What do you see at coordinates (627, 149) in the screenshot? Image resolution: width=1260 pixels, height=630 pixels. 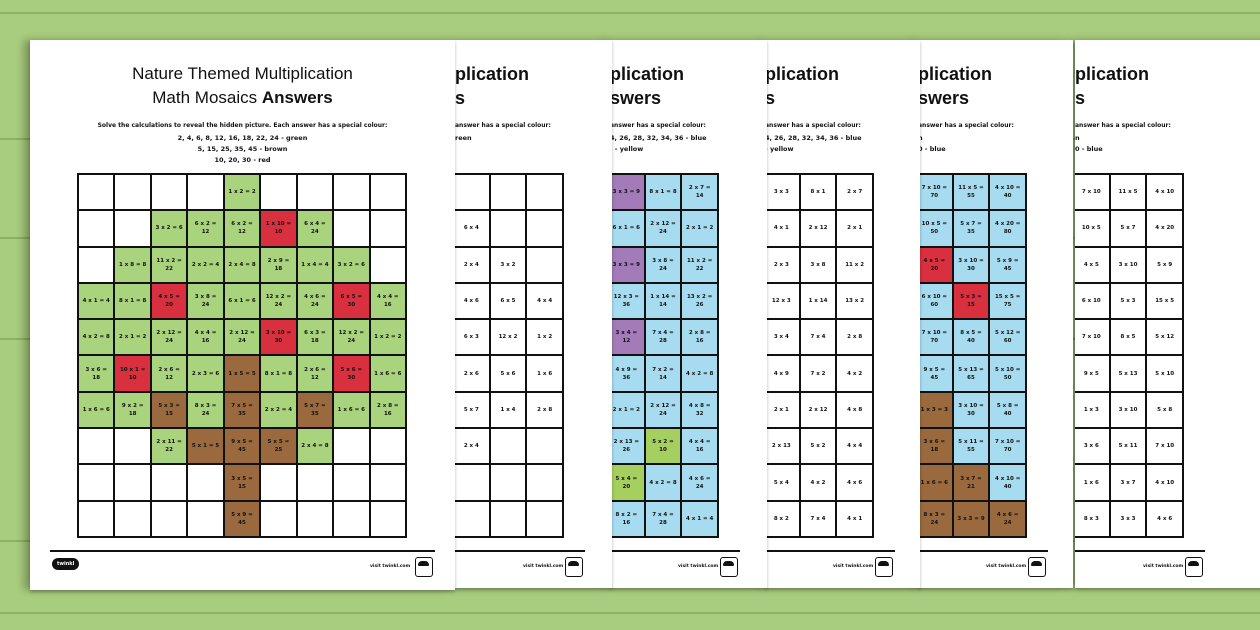 I see `sheet-colour-key-line: . - yellow` at bounding box center [627, 149].